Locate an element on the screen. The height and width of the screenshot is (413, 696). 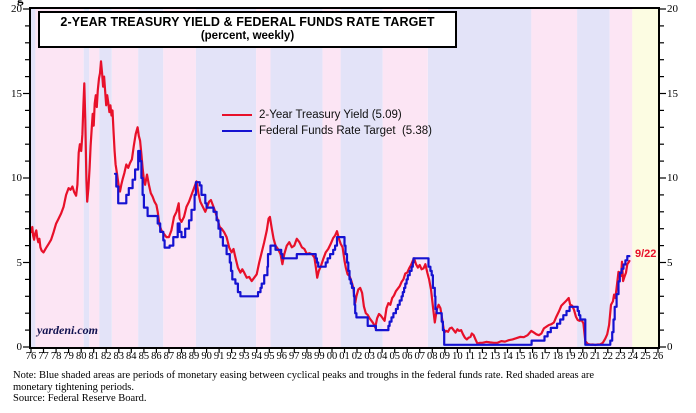
y-tick-label-right: 0 is located at coordinates (670, 347).